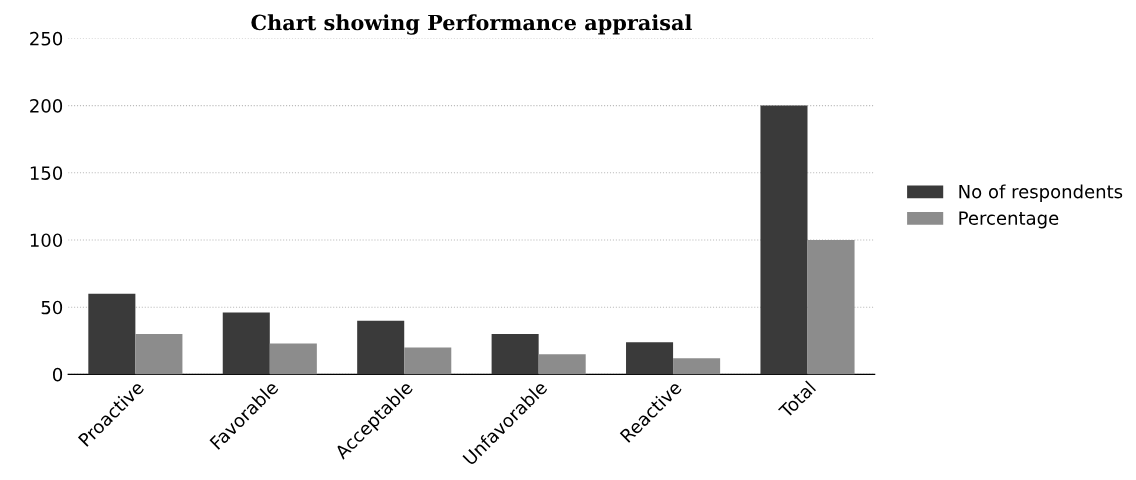 Image resolution: width=1136 pixels, height=480 pixels. Describe the element at coordinates (1009, 220) in the screenshot. I see `legend-label: Percentage` at that location.